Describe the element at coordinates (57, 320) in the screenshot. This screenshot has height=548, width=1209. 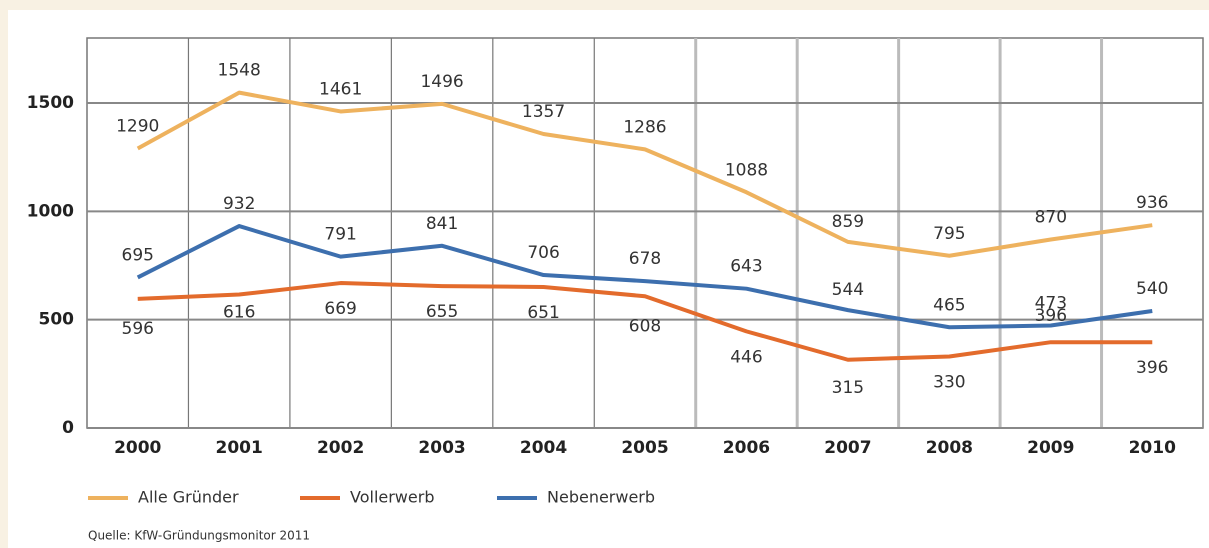
I see `y-tick-label: 500` at that location.